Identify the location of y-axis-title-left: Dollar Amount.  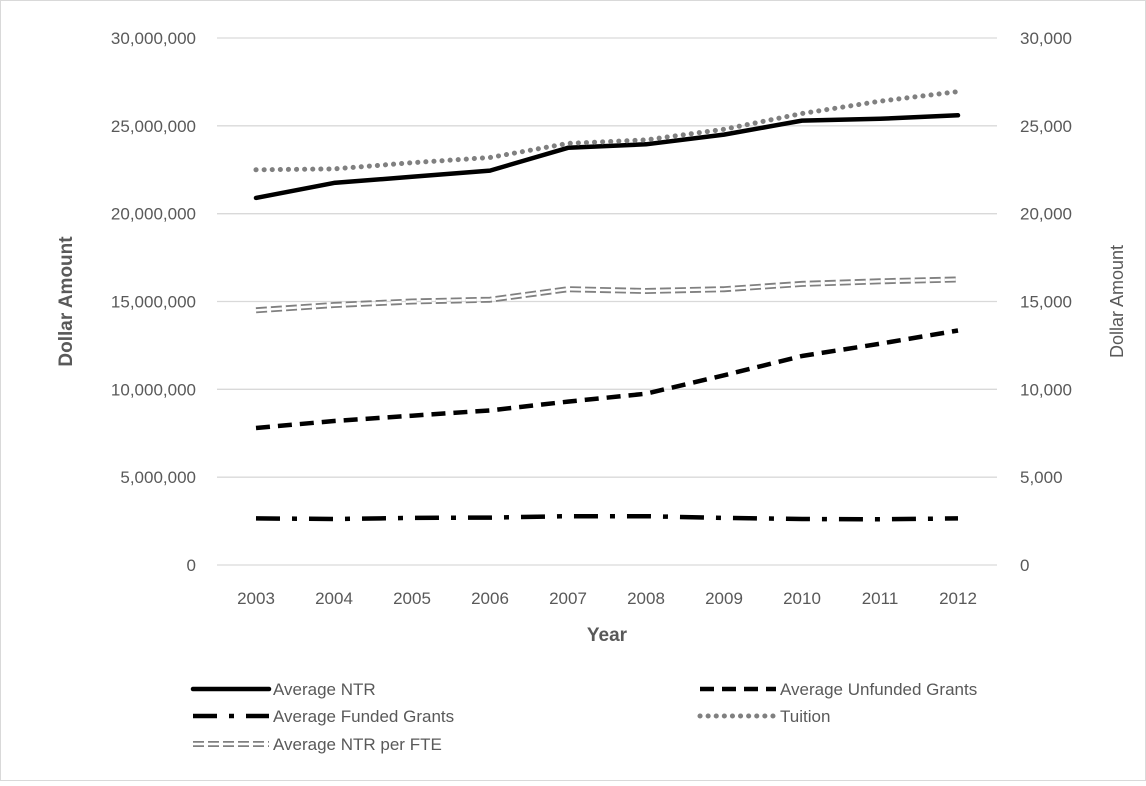
(66, 301).